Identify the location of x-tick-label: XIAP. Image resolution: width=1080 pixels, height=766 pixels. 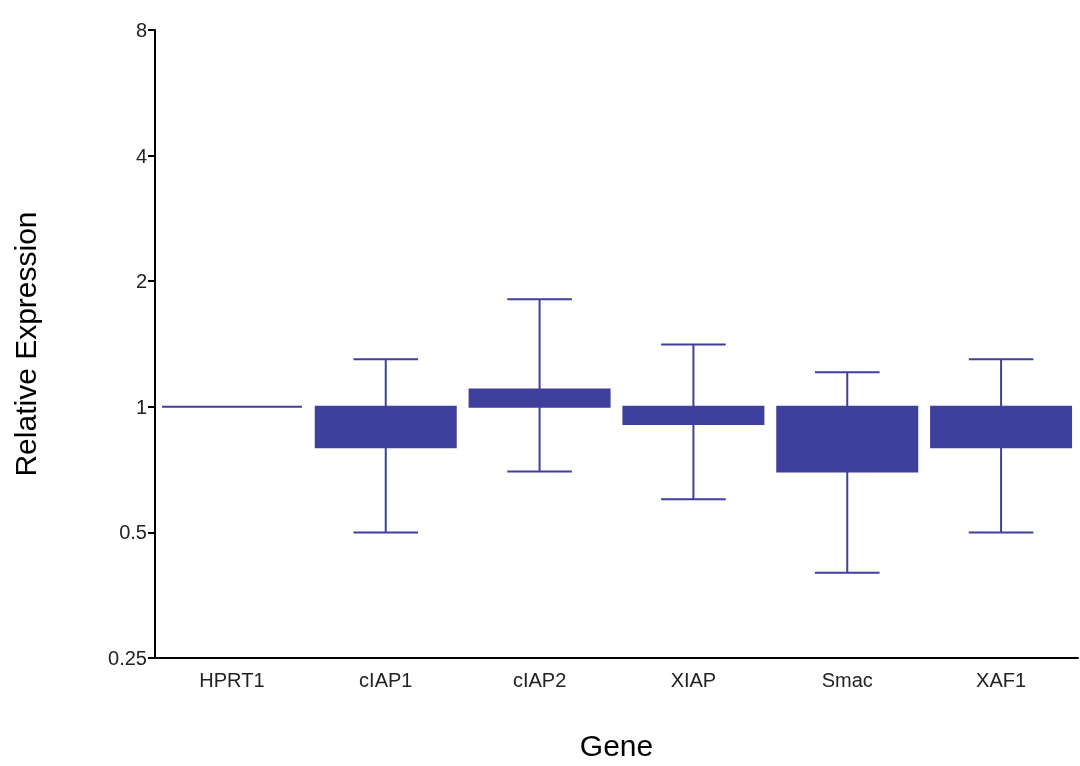
(693, 680).